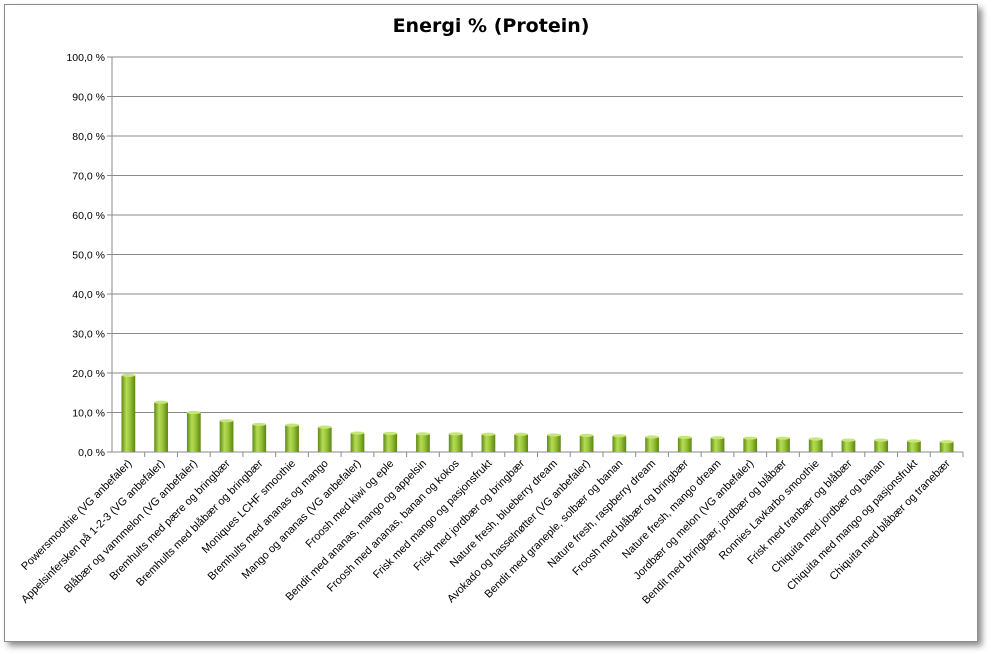 This screenshot has width=992, height=654. What do you see at coordinates (890, 519) in the screenshot?
I see `x-category-label: Chiquita med blåbær og tranebær` at bounding box center [890, 519].